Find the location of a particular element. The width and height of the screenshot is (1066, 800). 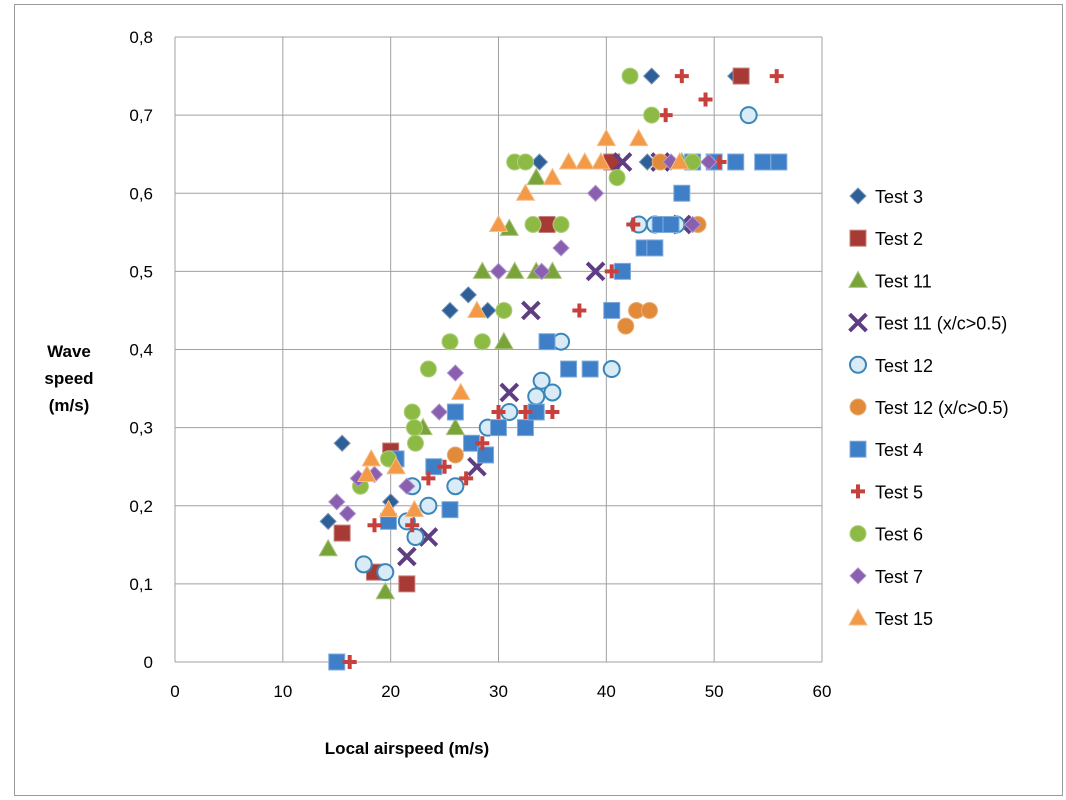

x-tick-label: 40 is located at coordinates (606, 691).